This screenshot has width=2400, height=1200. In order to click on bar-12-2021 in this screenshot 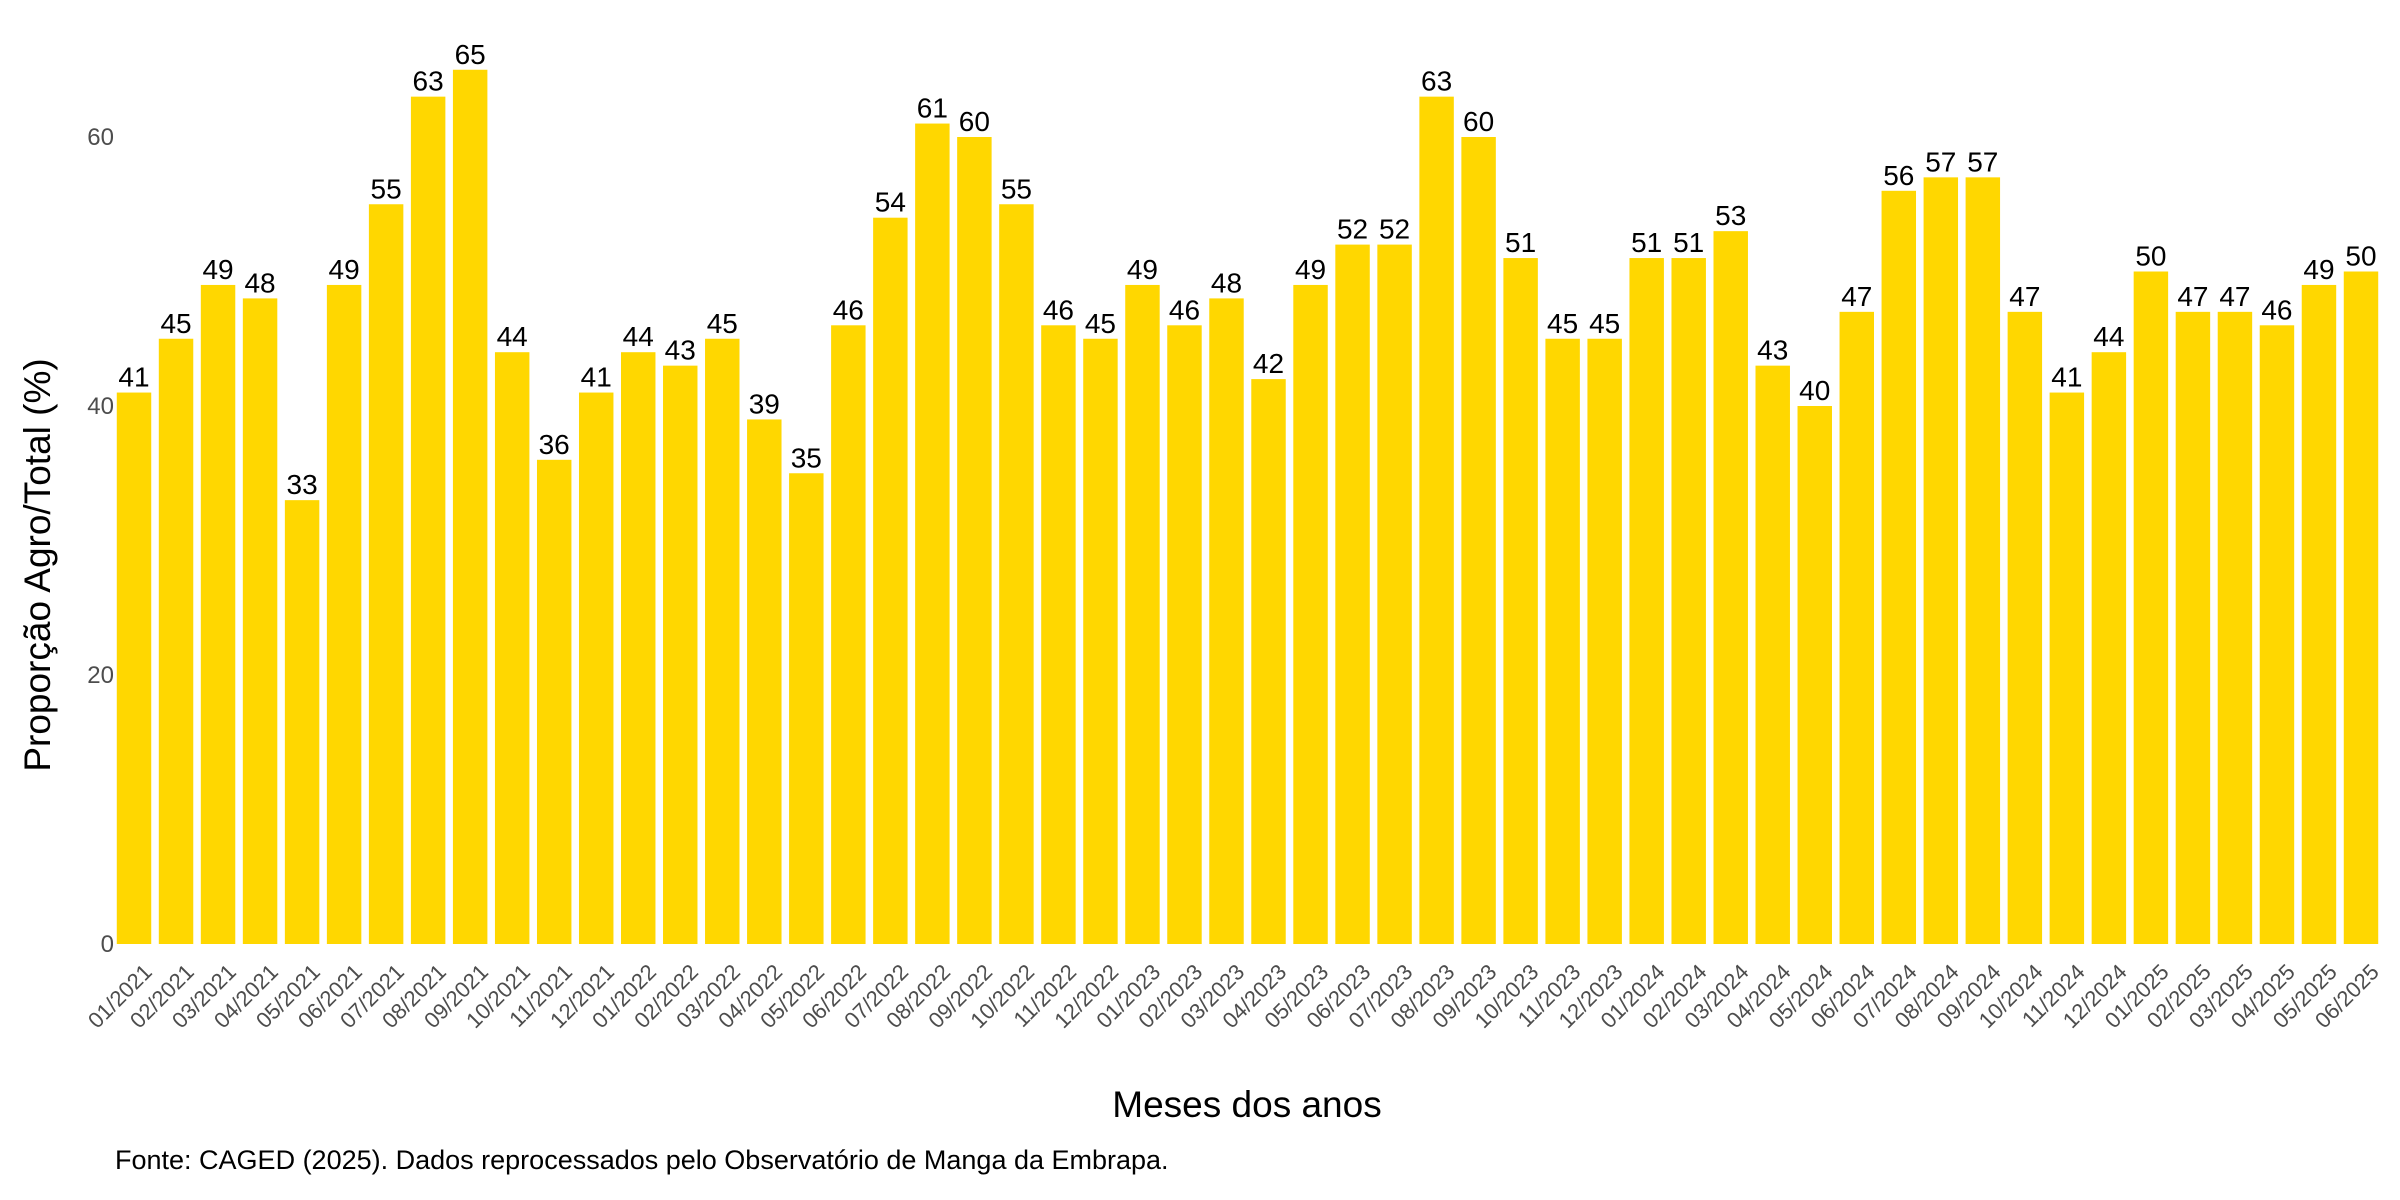, I will do `click(596, 668)`.